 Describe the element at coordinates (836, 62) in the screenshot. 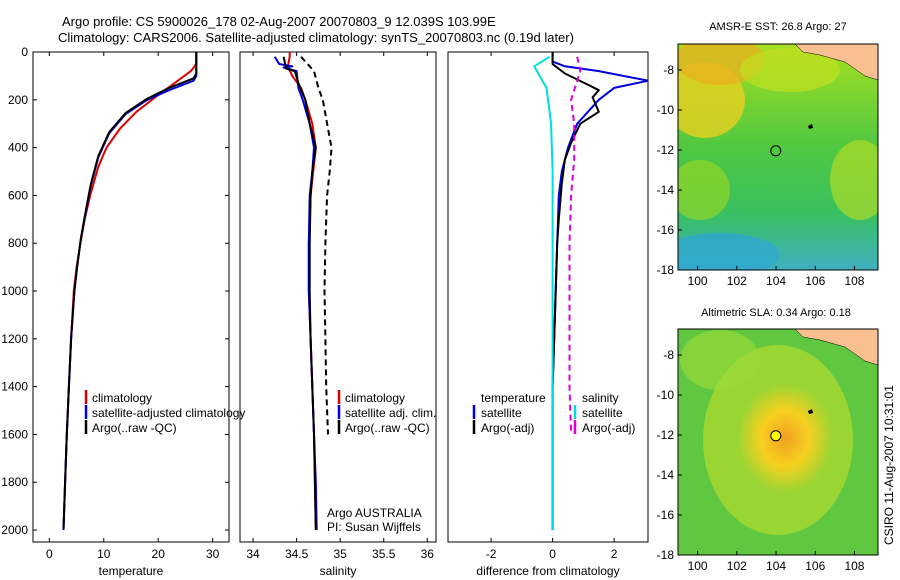

I see `sst-land-java` at that location.